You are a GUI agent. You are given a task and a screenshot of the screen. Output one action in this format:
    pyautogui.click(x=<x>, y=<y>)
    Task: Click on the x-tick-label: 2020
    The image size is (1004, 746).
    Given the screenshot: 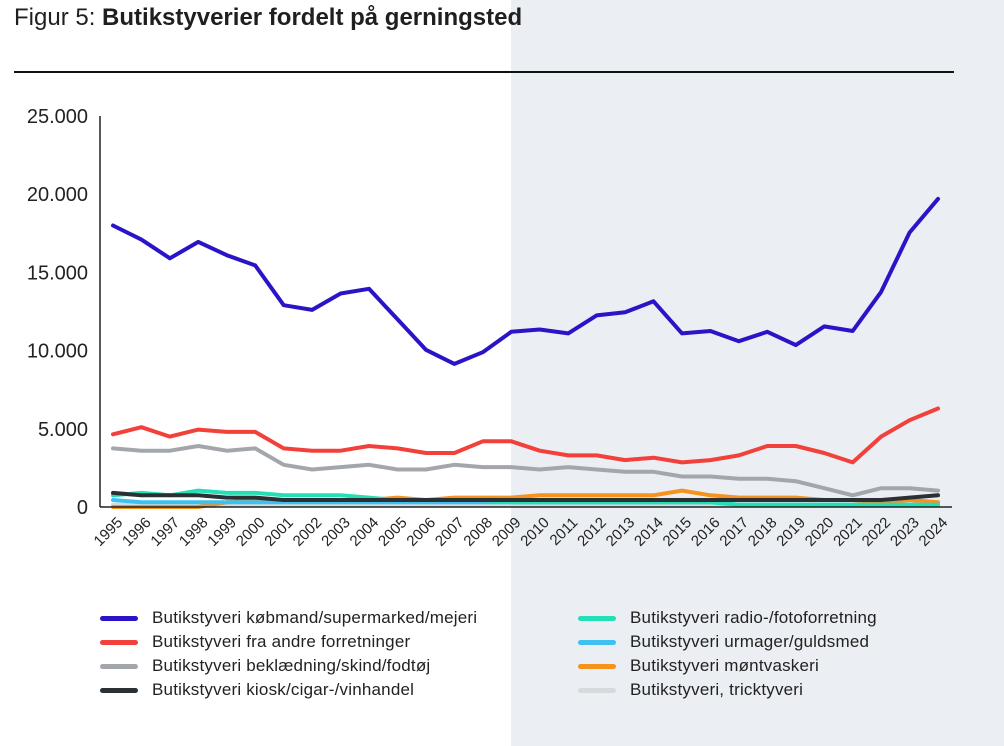 What is the action you would take?
    pyautogui.click(x=820, y=532)
    